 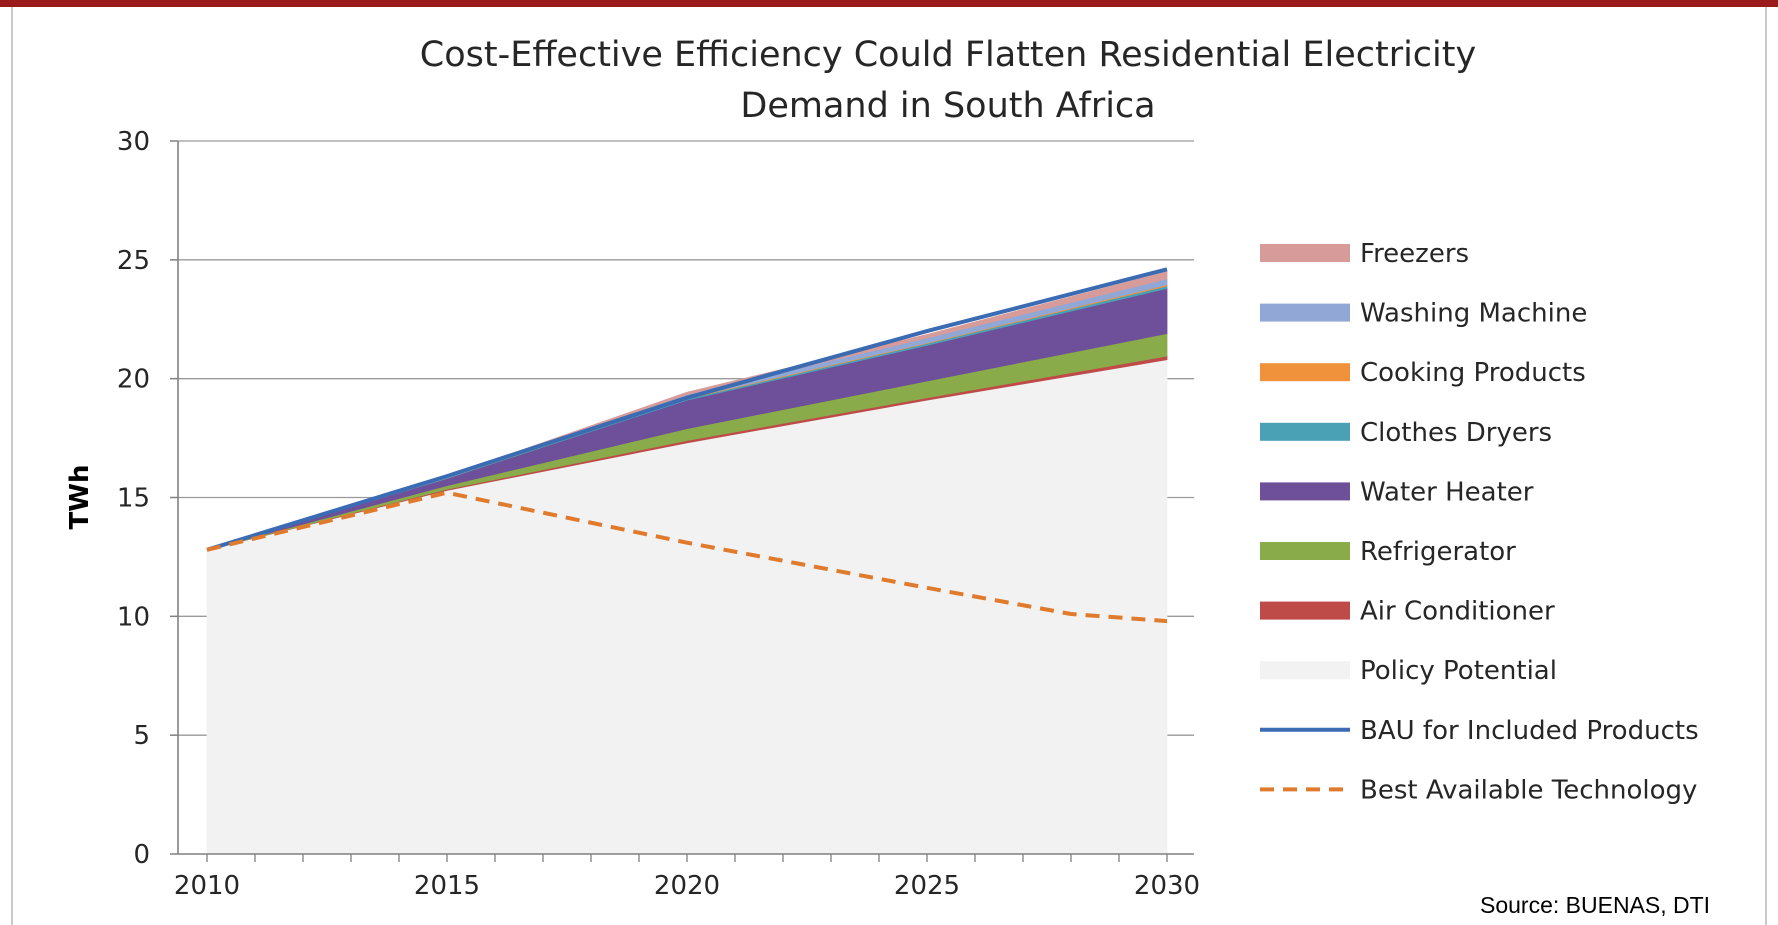 I want to click on chart-title-line-2: Demand in South Africa, so click(x=947, y=106).